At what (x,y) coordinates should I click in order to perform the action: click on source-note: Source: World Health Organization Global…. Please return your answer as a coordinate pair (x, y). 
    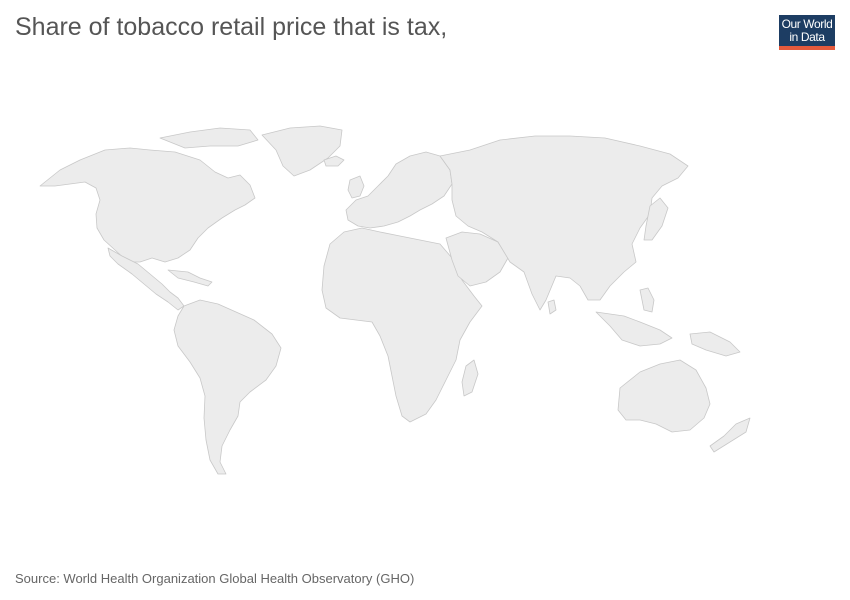
    Looking at the image, I should click on (215, 578).